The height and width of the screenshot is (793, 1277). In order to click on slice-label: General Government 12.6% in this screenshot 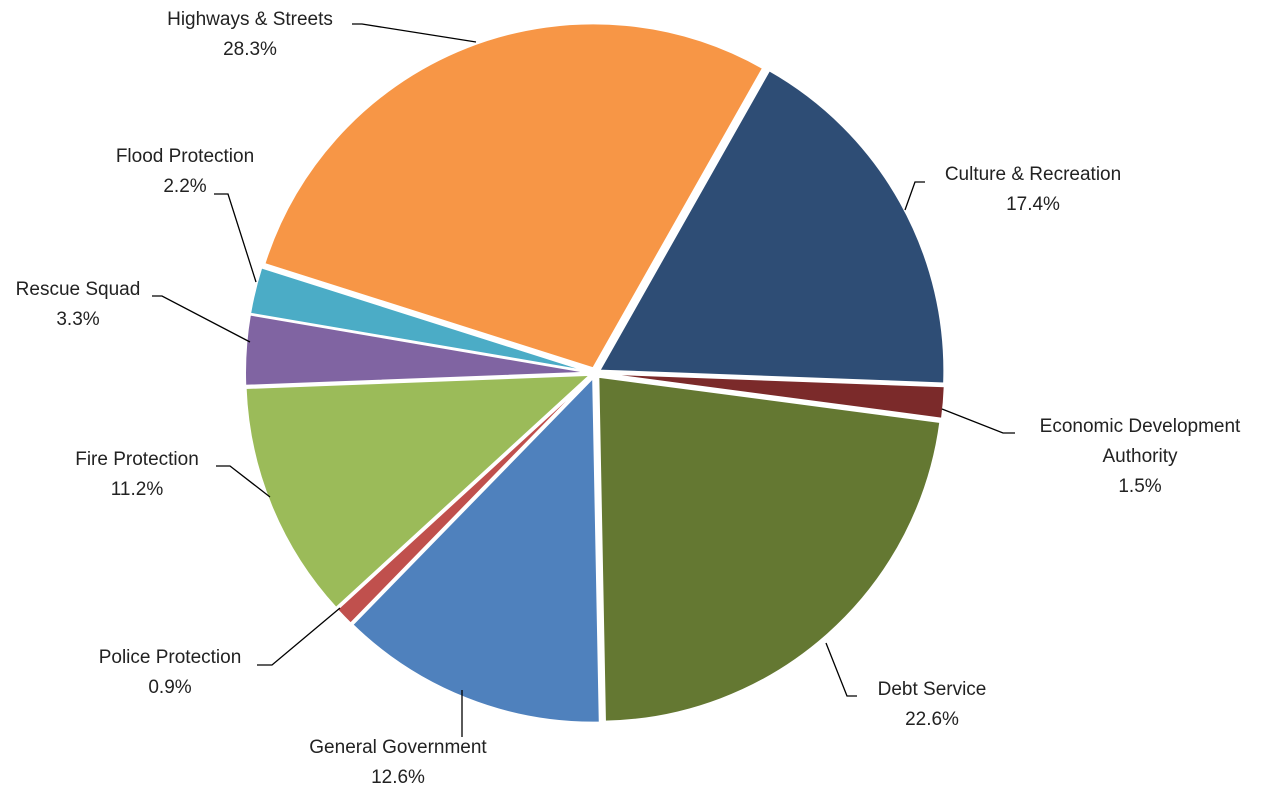, I will do `click(398, 763)`.